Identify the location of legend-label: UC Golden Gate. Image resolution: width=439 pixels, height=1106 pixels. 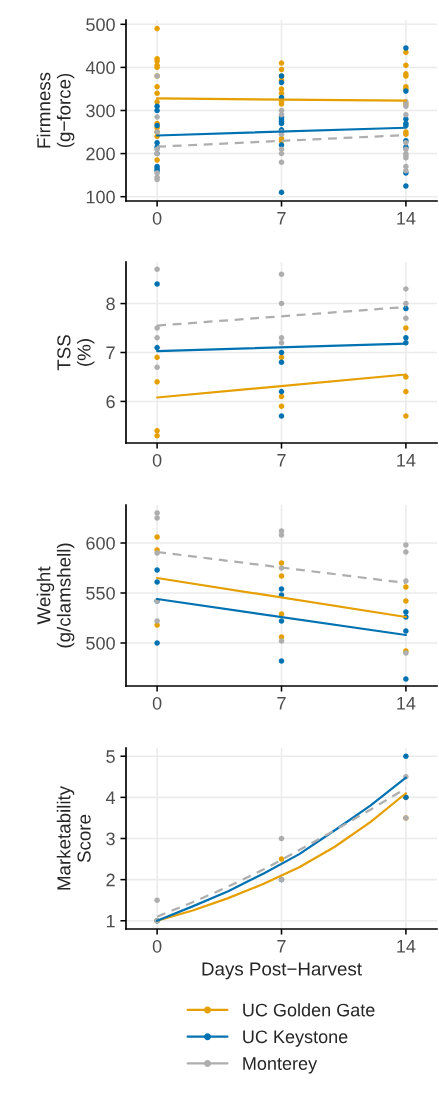
(309, 1010).